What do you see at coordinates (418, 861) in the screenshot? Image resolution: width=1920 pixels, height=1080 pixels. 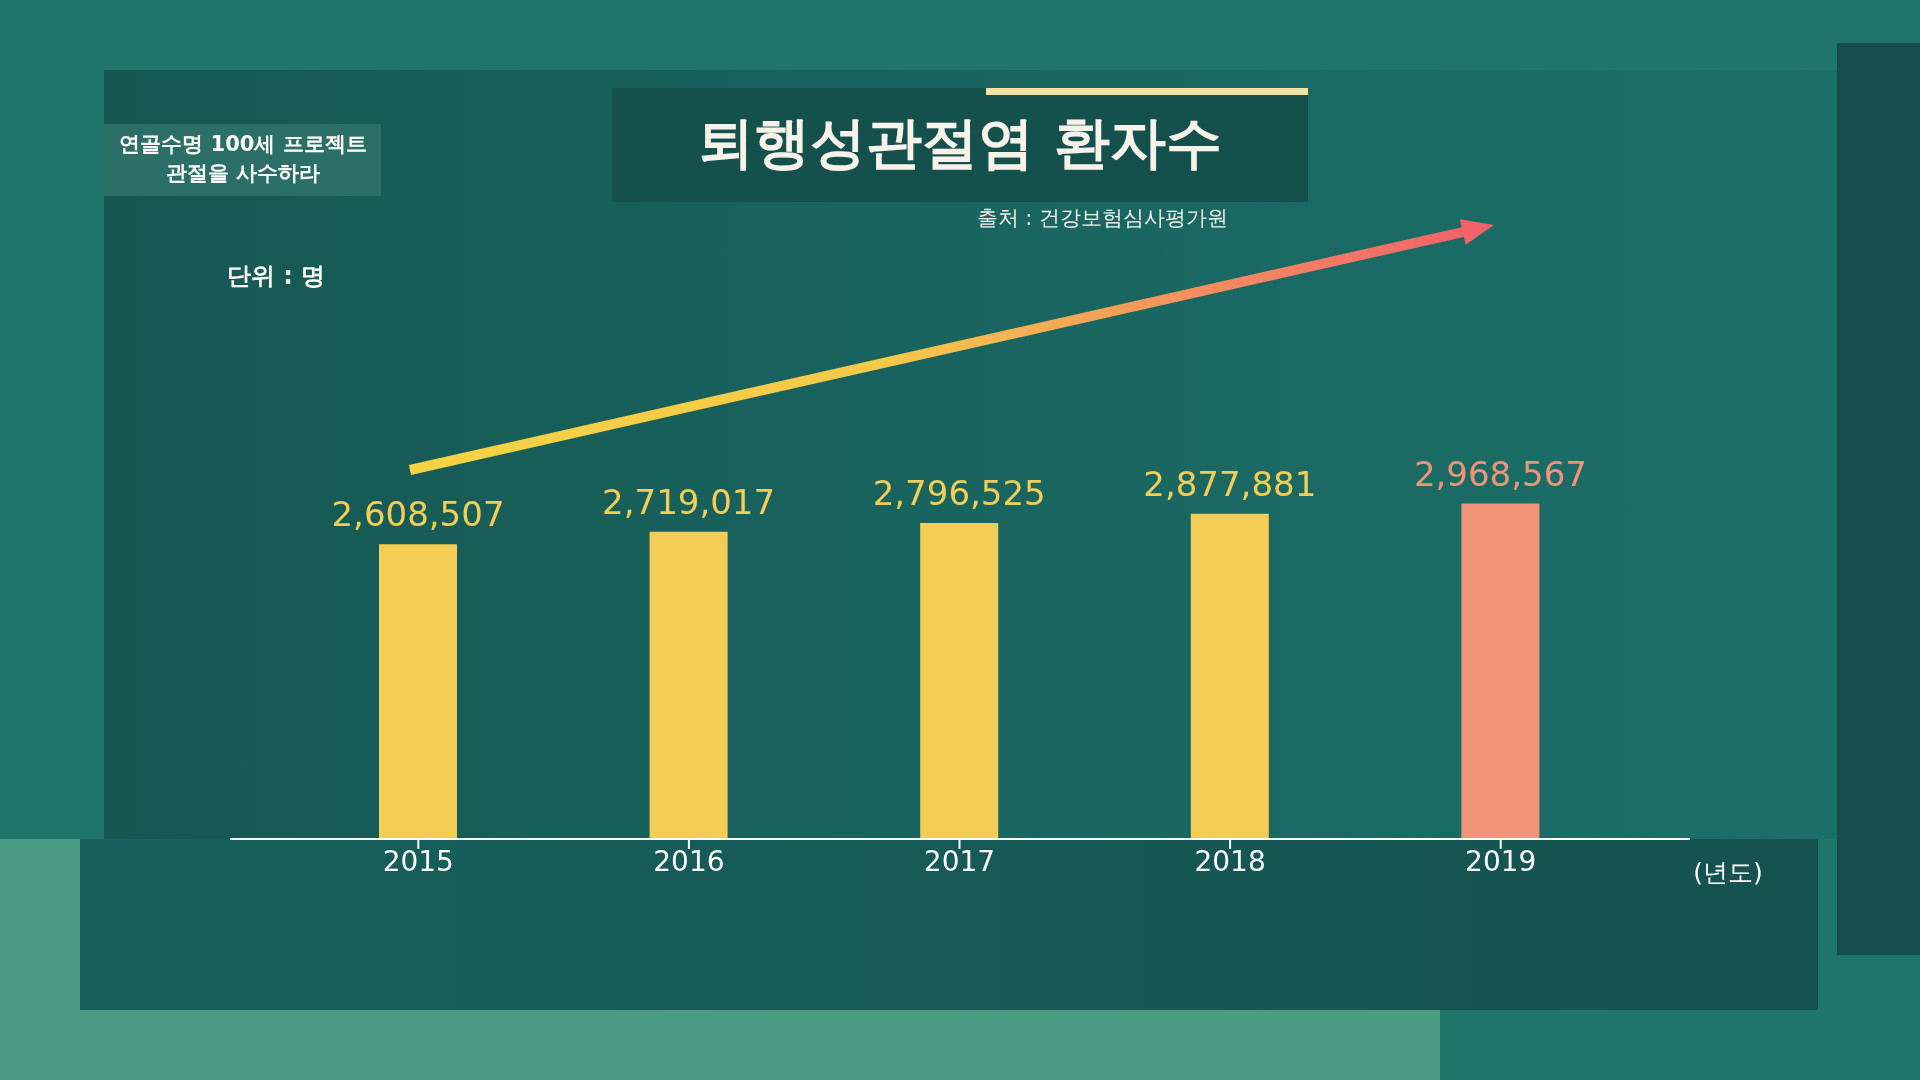 I see `x-tick-label: 2015` at bounding box center [418, 861].